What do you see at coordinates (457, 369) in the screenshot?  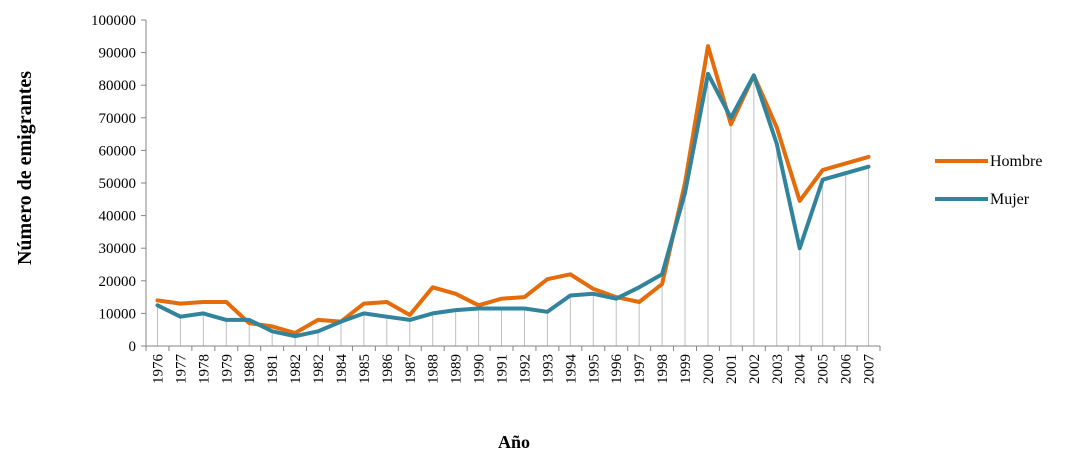 I see `x-tick-label: 1989` at bounding box center [457, 369].